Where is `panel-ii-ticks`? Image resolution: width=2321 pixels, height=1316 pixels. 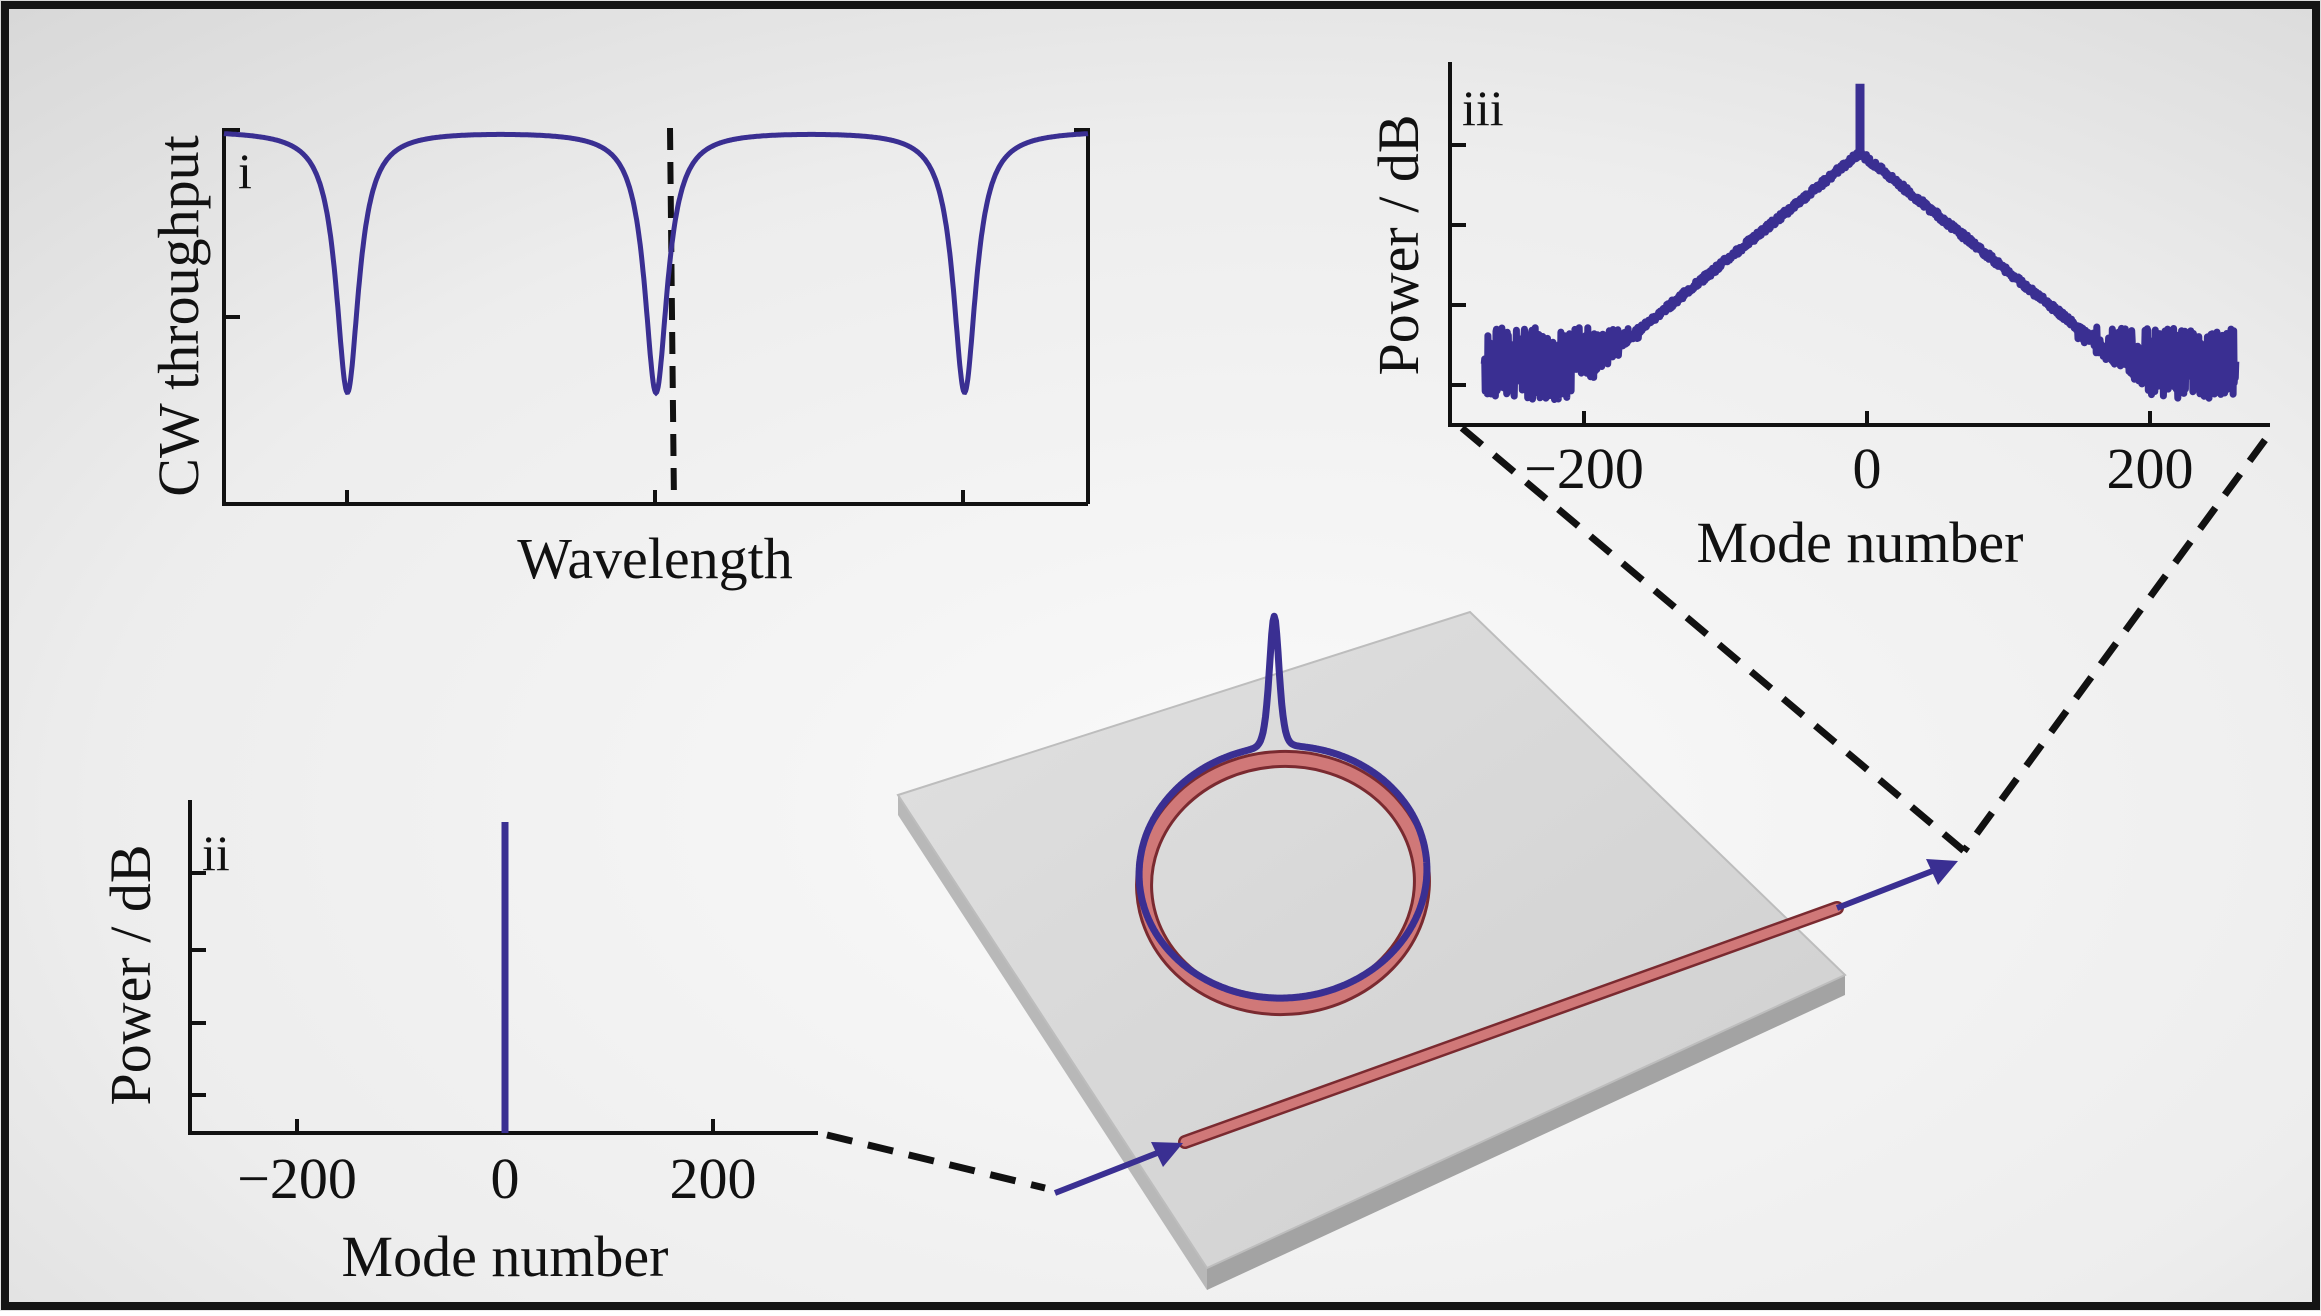 panel-ii-ticks is located at coordinates (452, 1002).